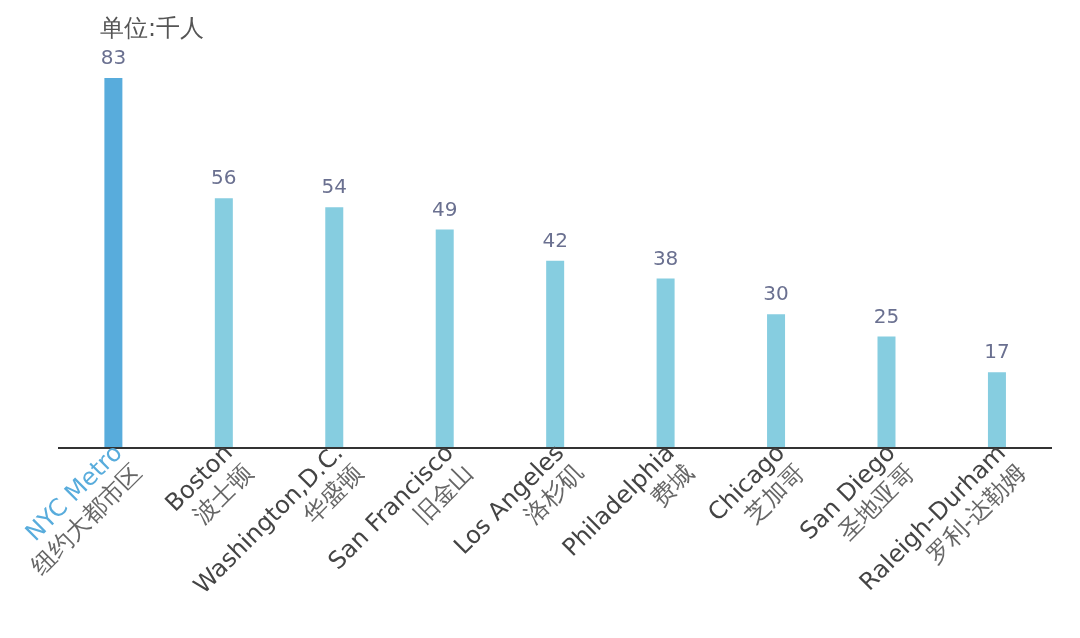 Image resolution: width=1080 pixels, height=638 pixels. Describe the element at coordinates (334, 186) in the screenshot. I see `data-label: 54` at that location.